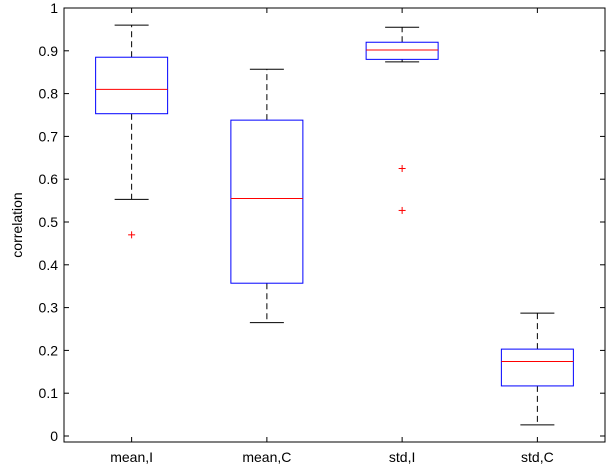  Describe the element at coordinates (49, 136) in the screenshot. I see `y-tick-label: 0.7` at that location.